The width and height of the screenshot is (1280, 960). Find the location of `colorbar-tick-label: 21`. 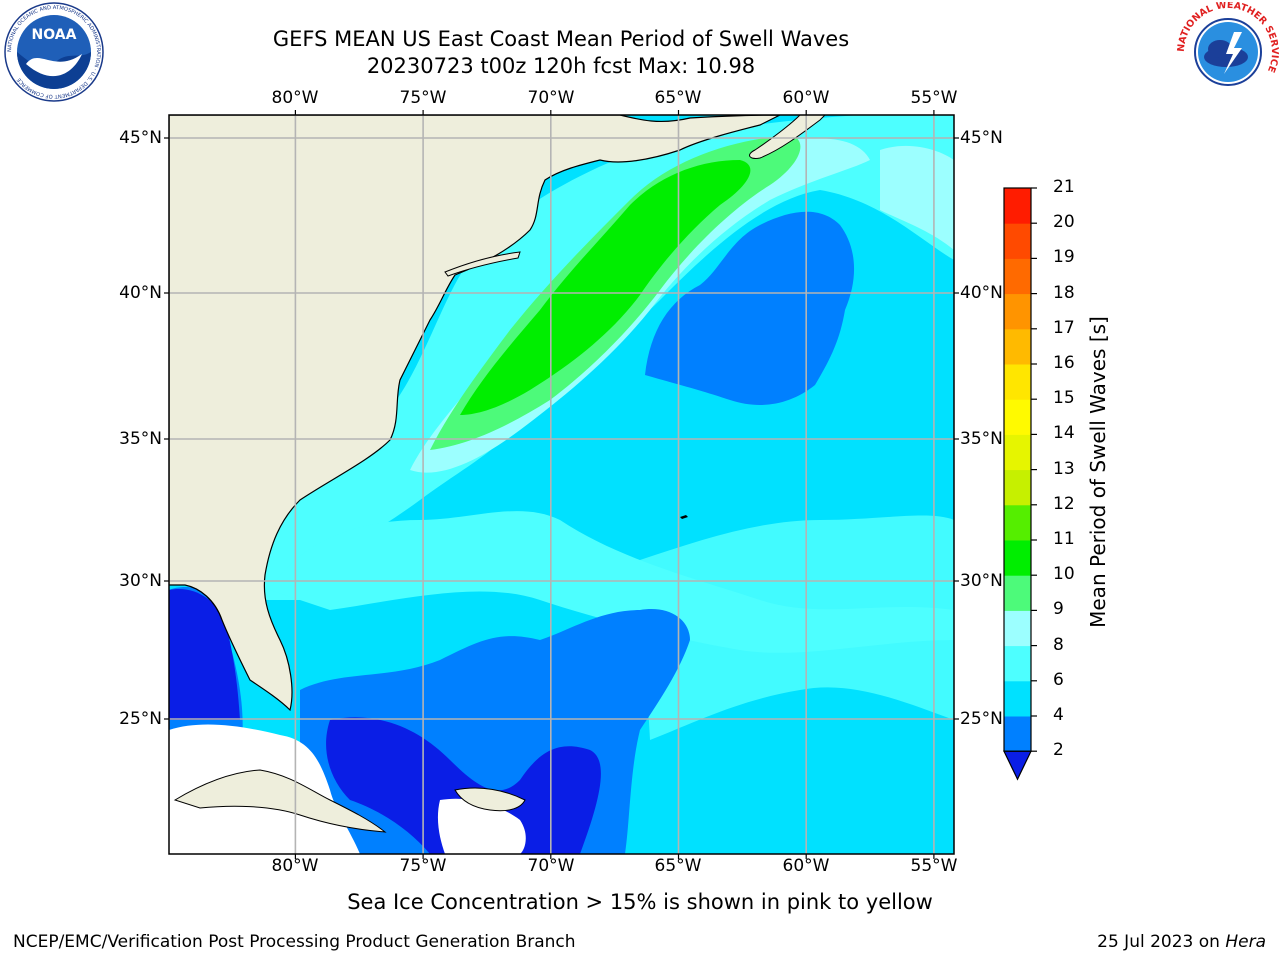

colorbar-tick-label: 21 is located at coordinates (1064, 187).